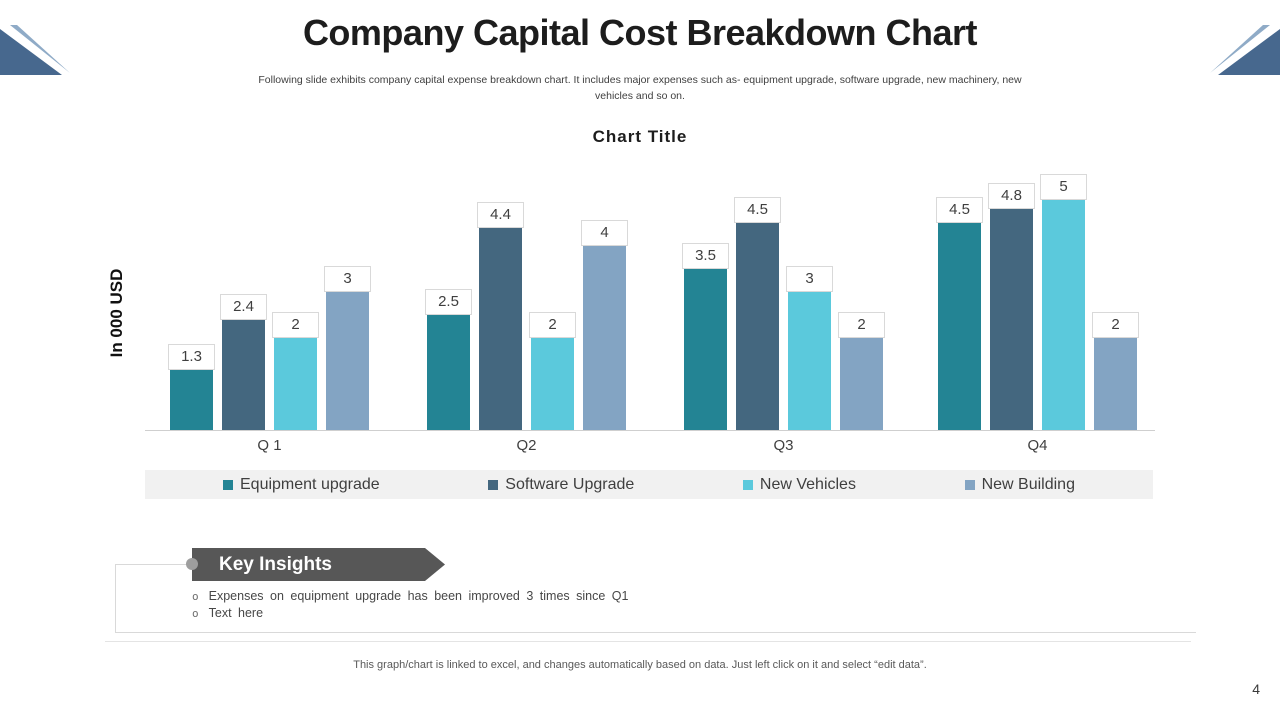 Image resolution: width=1280 pixels, height=720 pixels. What do you see at coordinates (1063, 315) in the screenshot?
I see `bar-Q4-s3` at bounding box center [1063, 315].